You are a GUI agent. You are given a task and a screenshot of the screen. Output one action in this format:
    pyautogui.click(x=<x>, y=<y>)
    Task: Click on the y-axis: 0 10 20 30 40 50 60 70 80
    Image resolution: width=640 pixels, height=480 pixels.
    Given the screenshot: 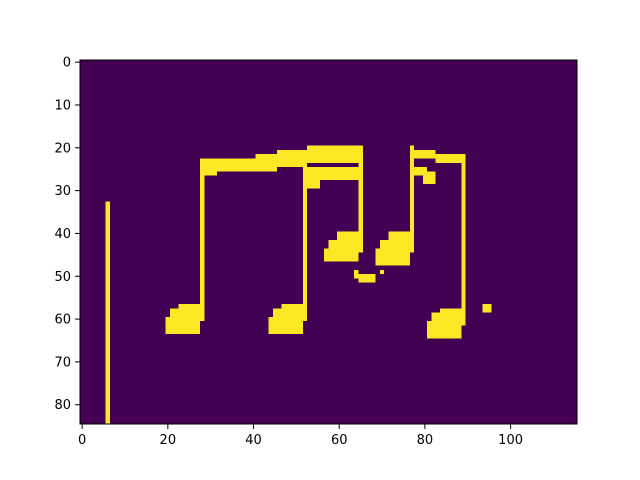 What is the action you would take?
    pyautogui.click(x=67, y=234)
    